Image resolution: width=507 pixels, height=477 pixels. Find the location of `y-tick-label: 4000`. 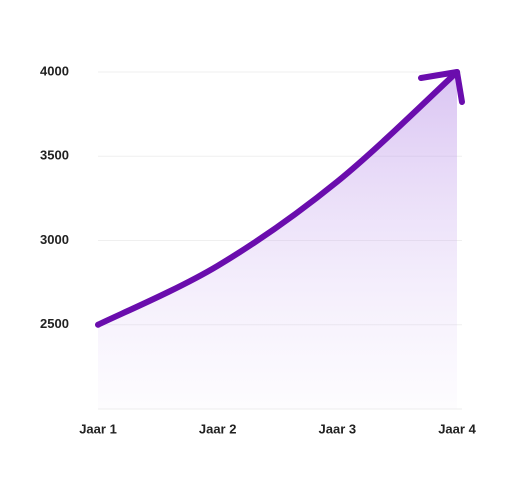

y-tick-label: 4000 is located at coordinates (54, 70).